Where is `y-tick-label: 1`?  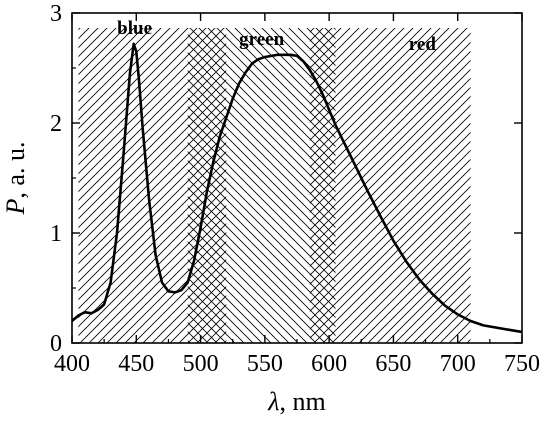
y-tick-label: 1 is located at coordinates (56, 234).